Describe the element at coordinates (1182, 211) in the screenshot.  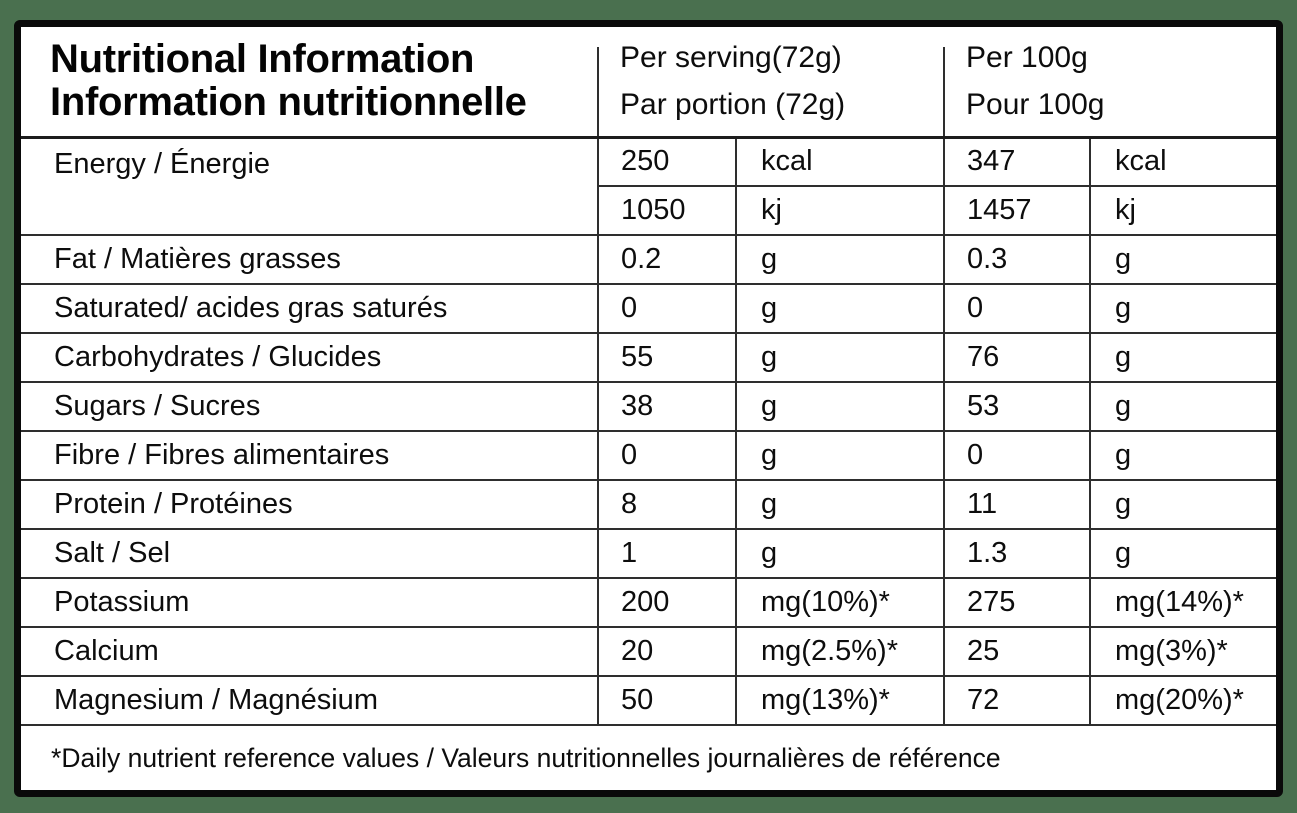
I see `per100-unit-cell: kj` at that location.